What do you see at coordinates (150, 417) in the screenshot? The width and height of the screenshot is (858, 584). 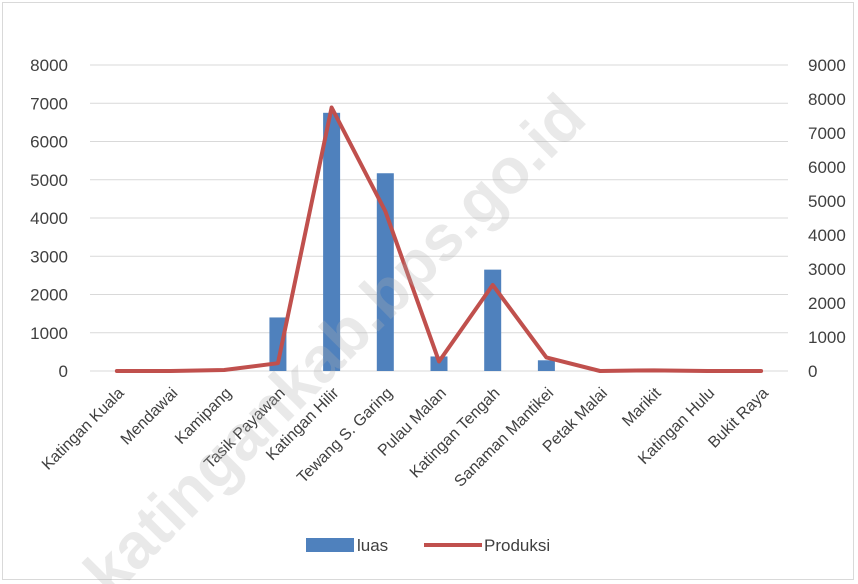 I see `category-label: Mendawai` at bounding box center [150, 417].